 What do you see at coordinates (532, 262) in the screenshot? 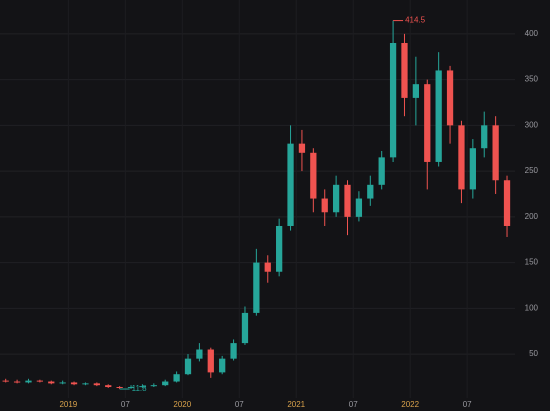
I see `y-tick-label: 150` at bounding box center [532, 262].